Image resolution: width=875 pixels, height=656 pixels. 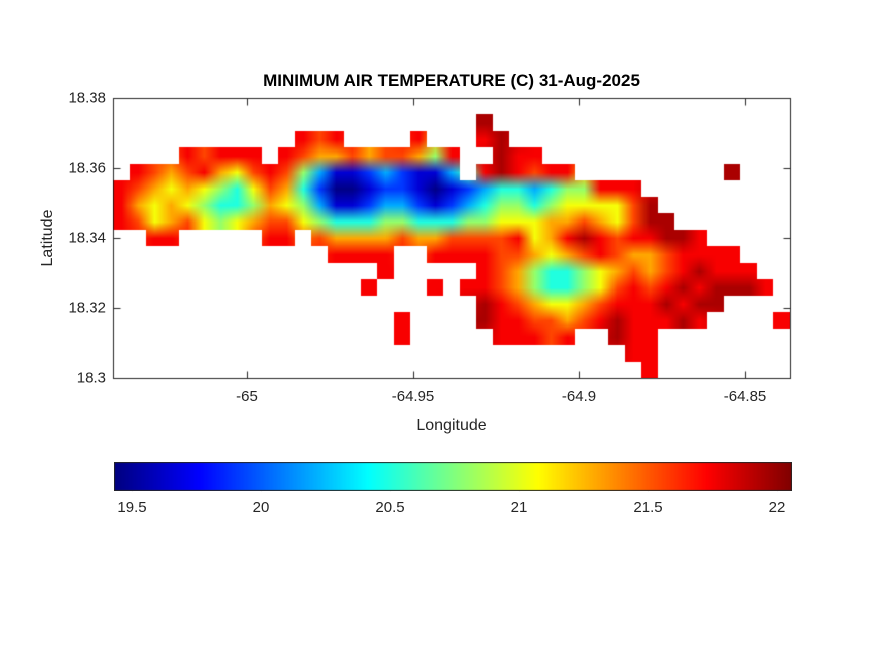 I want to click on x-tick-label: -65, so click(x=247, y=396).